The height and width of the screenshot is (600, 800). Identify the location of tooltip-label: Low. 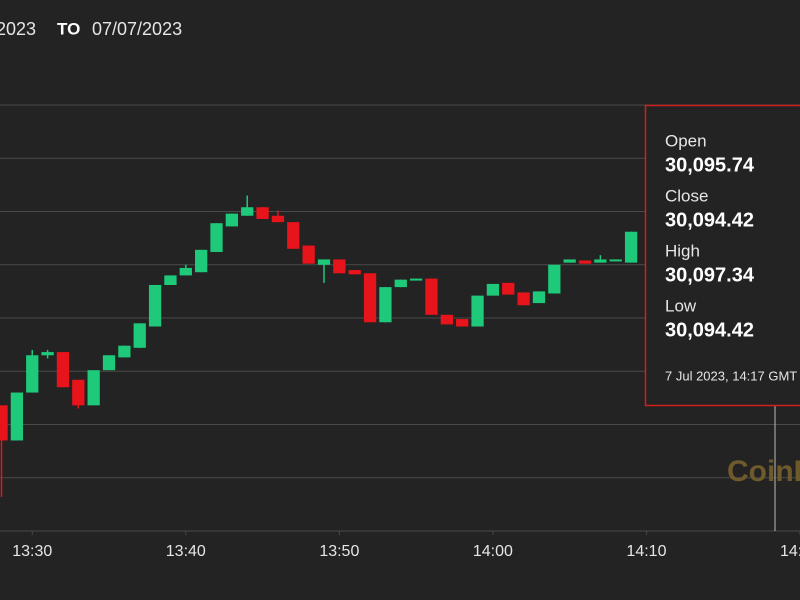
(681, 305).